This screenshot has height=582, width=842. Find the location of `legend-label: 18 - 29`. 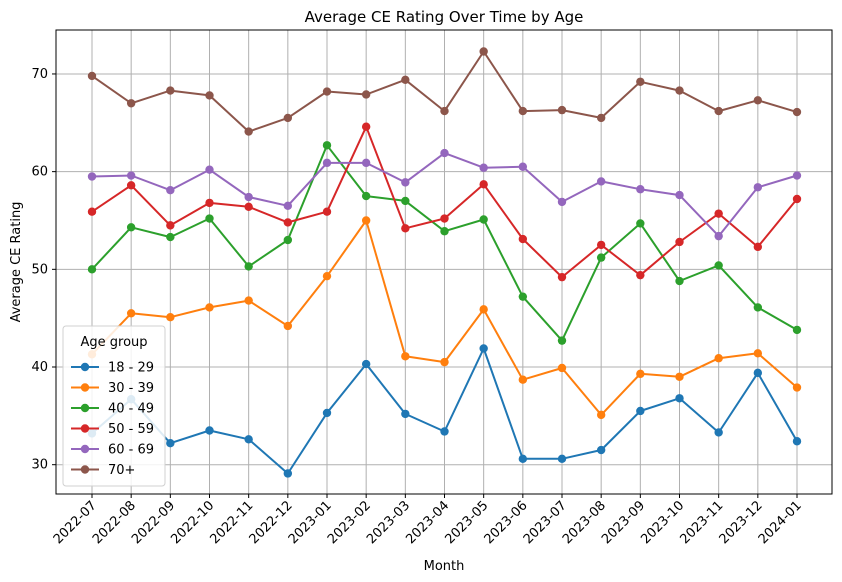

legend-label: 18 - 29 is located at coordinates (131, 368).